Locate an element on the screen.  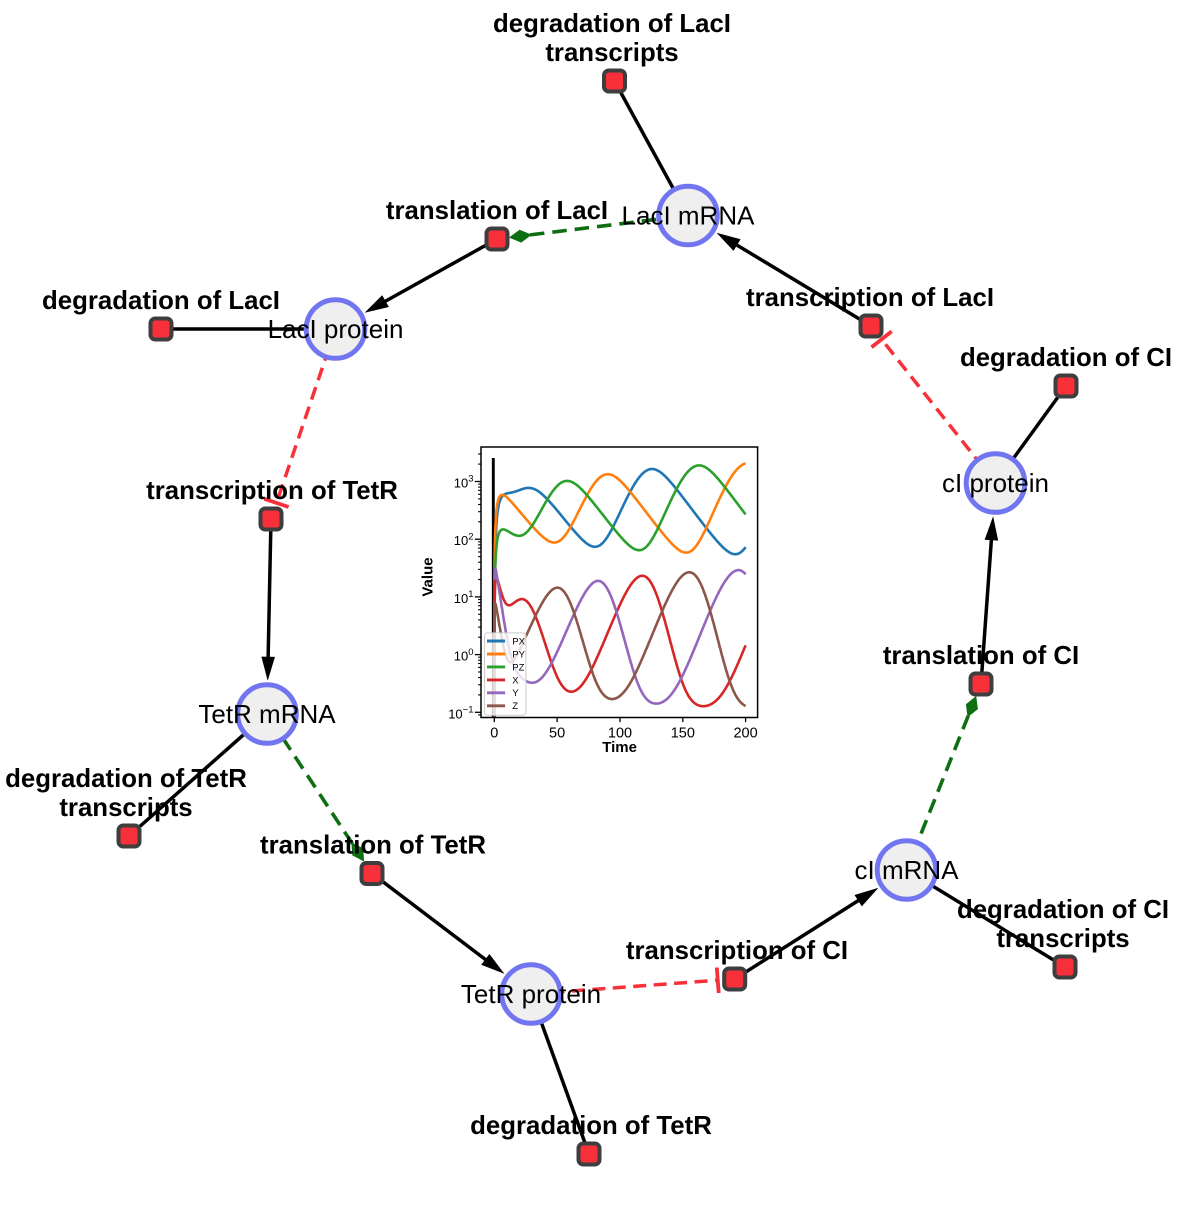
svg-text: 0 is located at coordinates (494, 734).